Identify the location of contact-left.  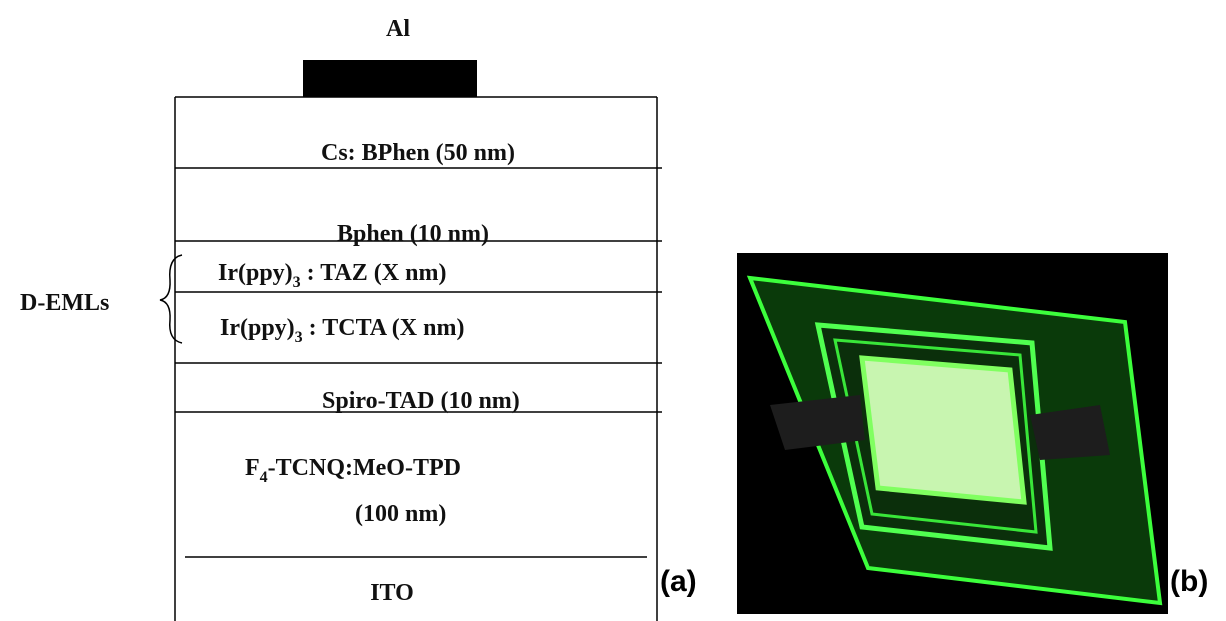
(817, 422).